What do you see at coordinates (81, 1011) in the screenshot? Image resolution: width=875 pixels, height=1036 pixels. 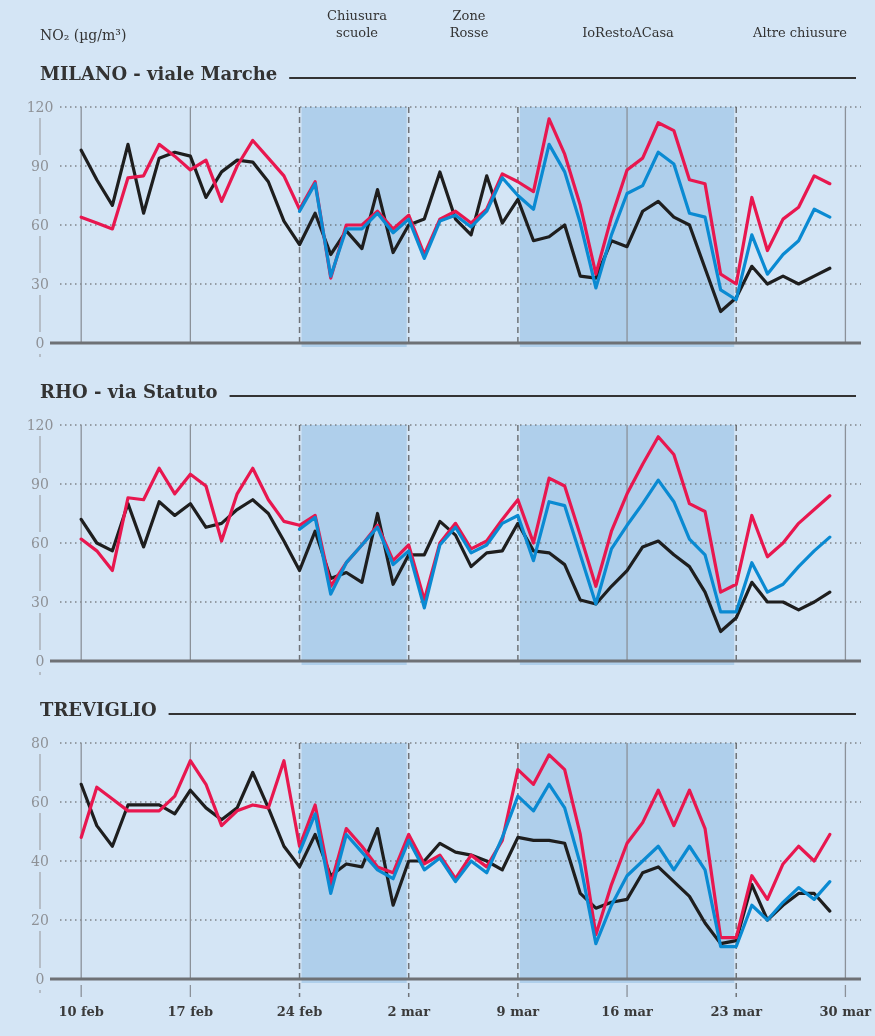 I see `x-tick-label: 10 feb` at bounding box center [81, 1011].